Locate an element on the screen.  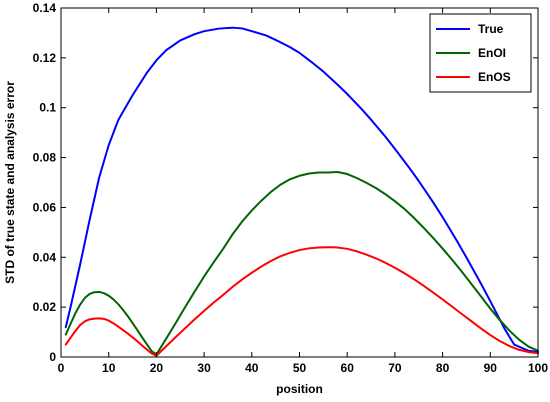
y-tick-label: 0.14 is located at coordinates (45, 8).